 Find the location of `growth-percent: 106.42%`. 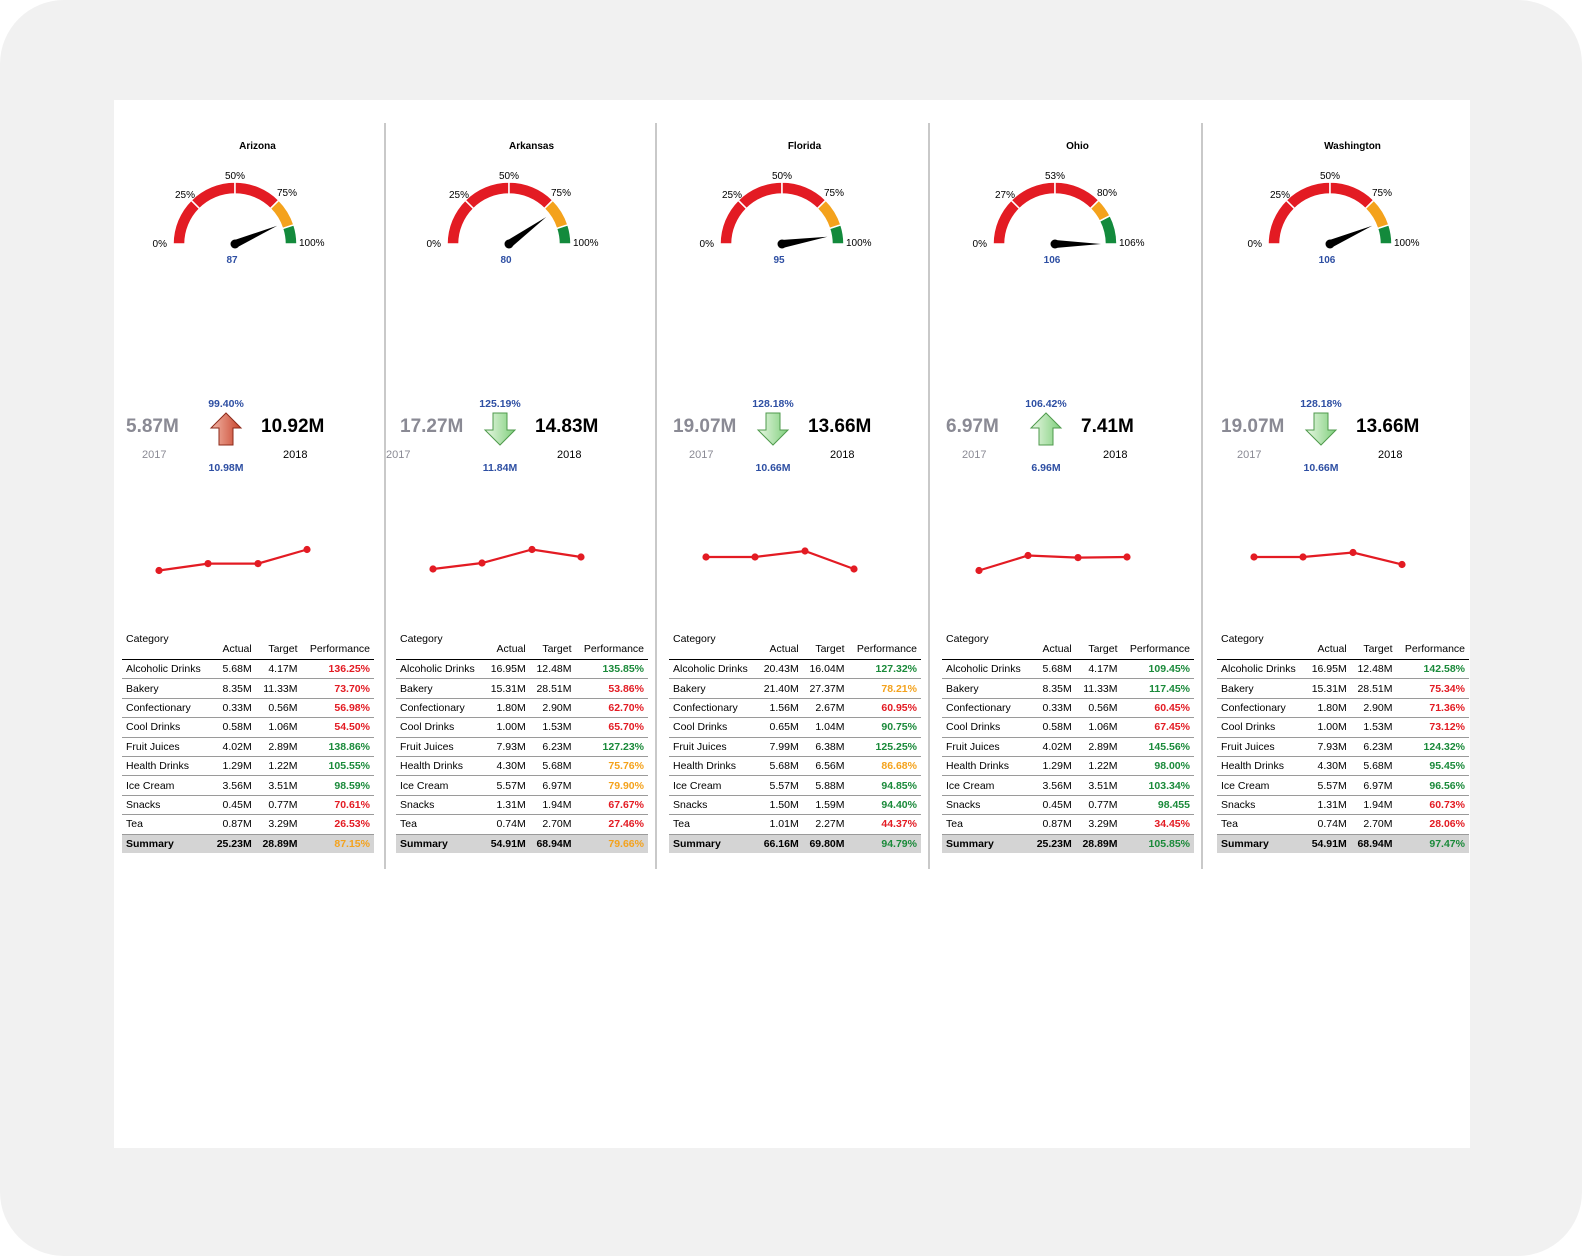

growth-percent: 106.42% is located at coordinates (1046, 404).